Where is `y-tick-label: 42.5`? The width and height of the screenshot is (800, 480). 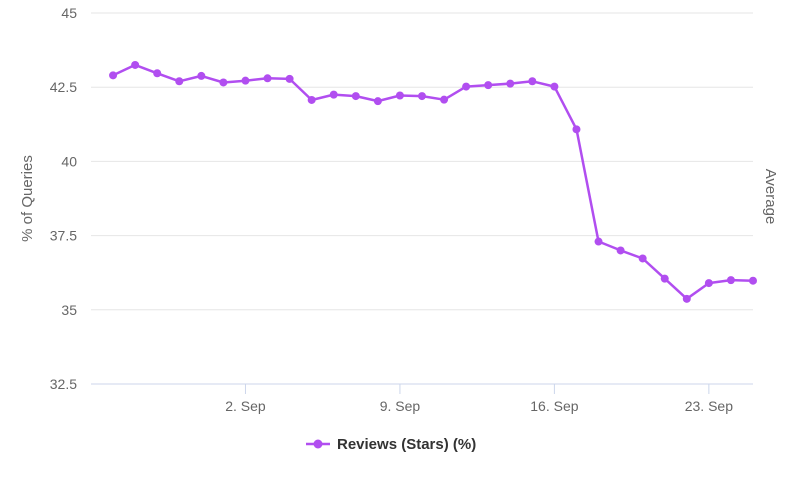
y-tick-label: 42.5 is located at coordinates (63, 87).